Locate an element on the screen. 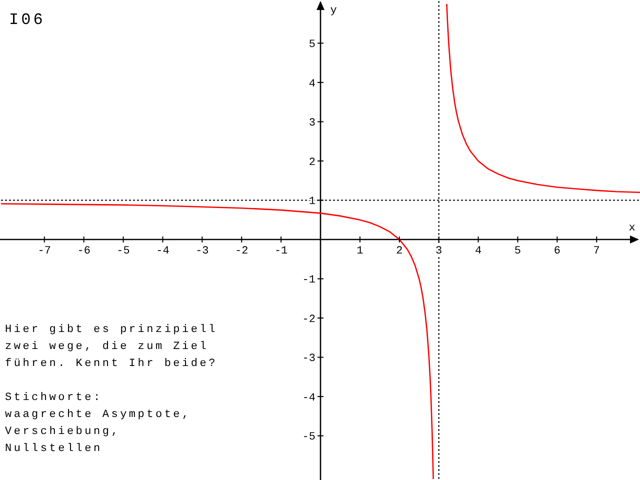 This screenshot has width=640, height=480. y-tick-label: 3 is located at coordinates (312, 124).